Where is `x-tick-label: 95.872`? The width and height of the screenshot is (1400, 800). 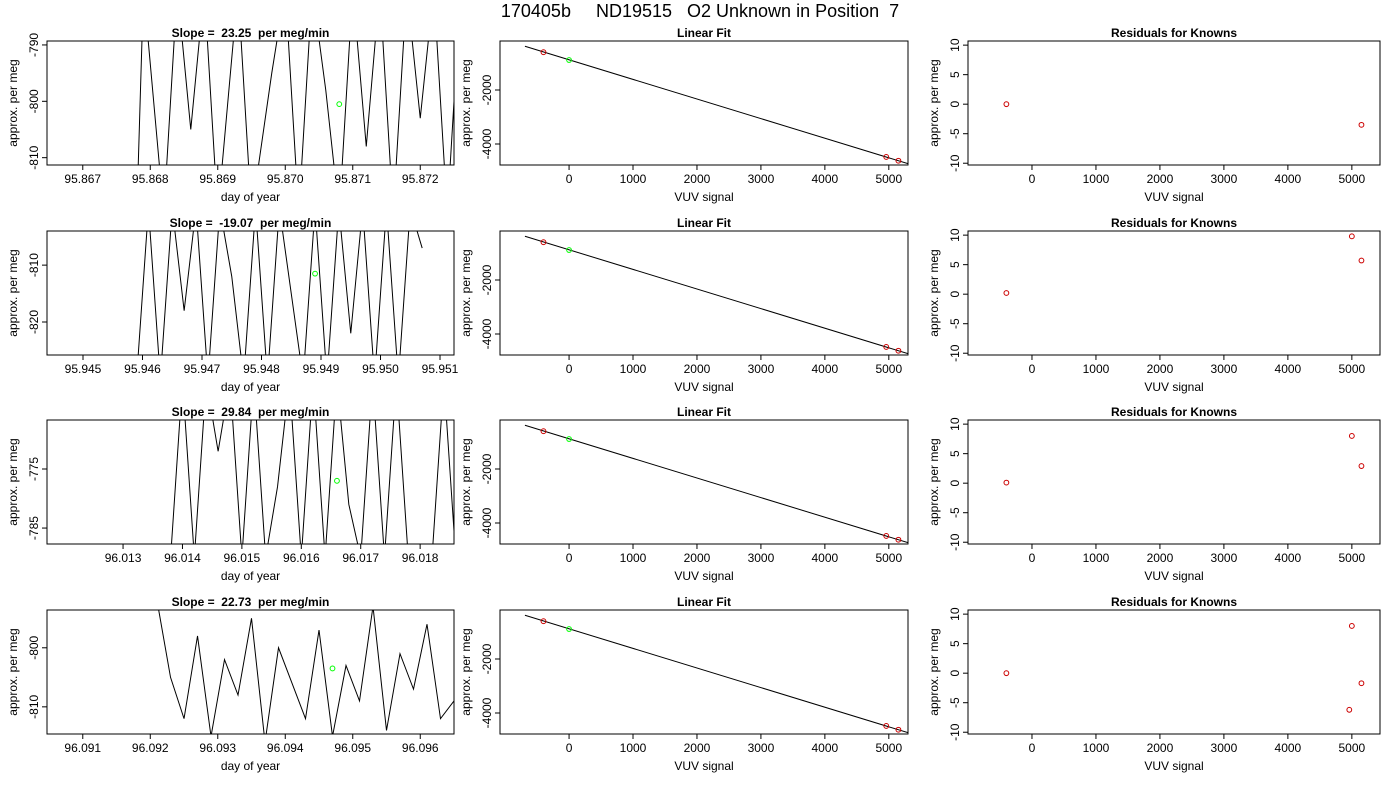 x-tick-label: 95.872 is located at coordinates (420, 179).